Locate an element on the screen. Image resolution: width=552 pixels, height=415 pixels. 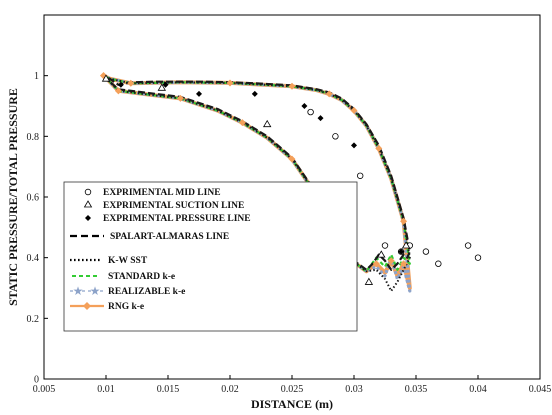
legend-item-pressure: EXPRIMENTAL PRESSURE LINE is located at coordinates (168, 219).